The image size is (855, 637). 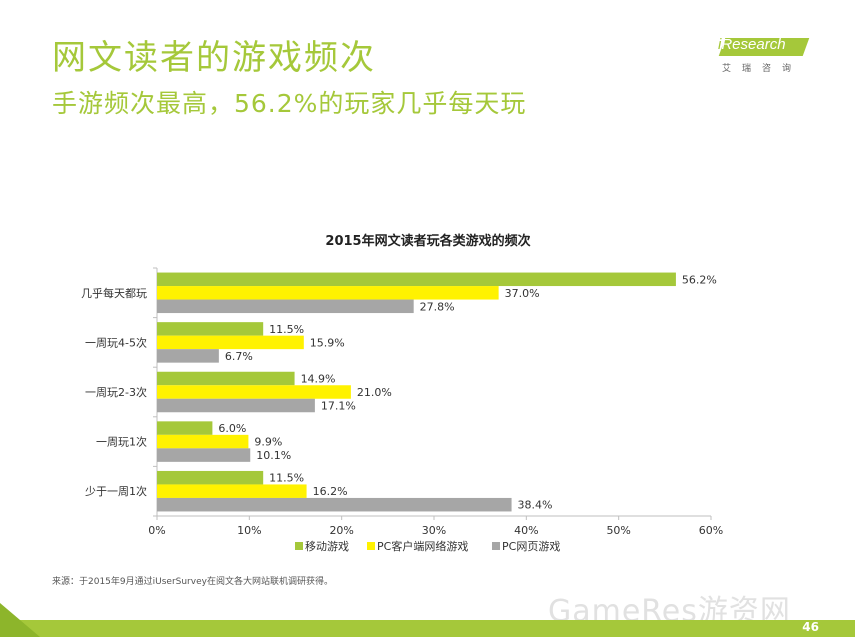 I want to click on bar-value-label: 38.4%, so click(x=535, y=505).